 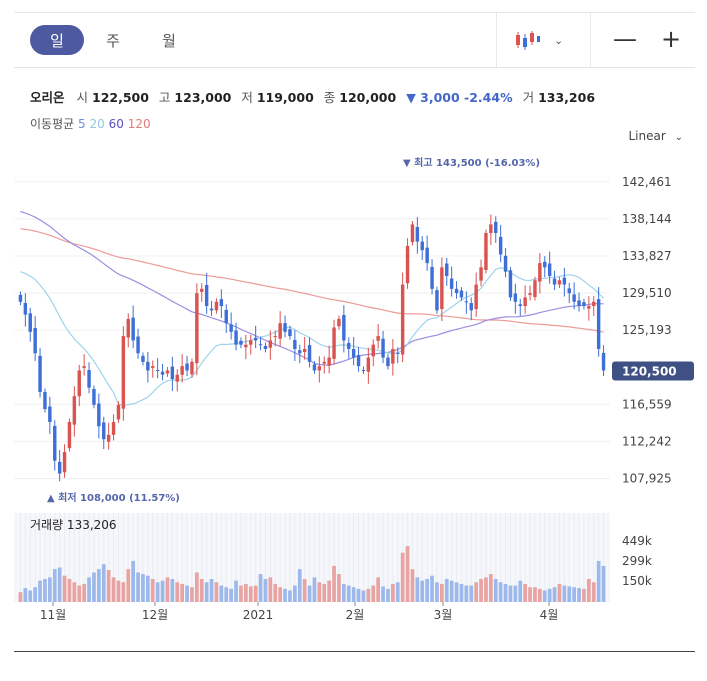 I want to click on y-tick-label: 125,193, so click(x=647, y=330).